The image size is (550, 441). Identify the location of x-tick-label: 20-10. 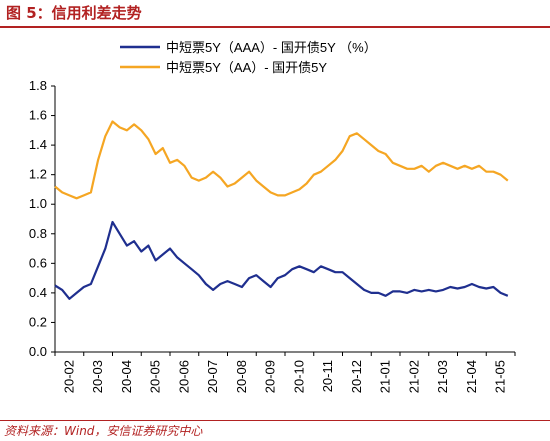
(298, 376).